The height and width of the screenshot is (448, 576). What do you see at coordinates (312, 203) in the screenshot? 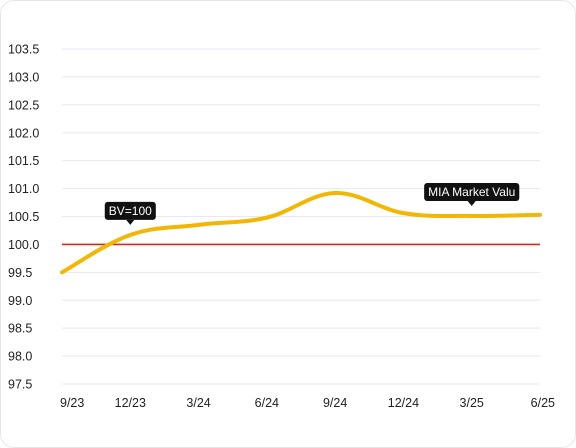
I see `annotations: BV=100 MIA Market Valu` at bounding box center [312, 203].